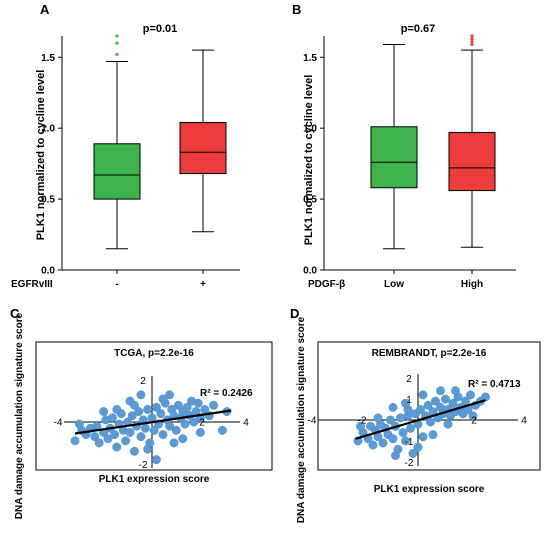  What do you see at coordinates (409, 400) in the screenshot?
I see `panel-d-ytick-label: 1` at bounding box center [409, 400].